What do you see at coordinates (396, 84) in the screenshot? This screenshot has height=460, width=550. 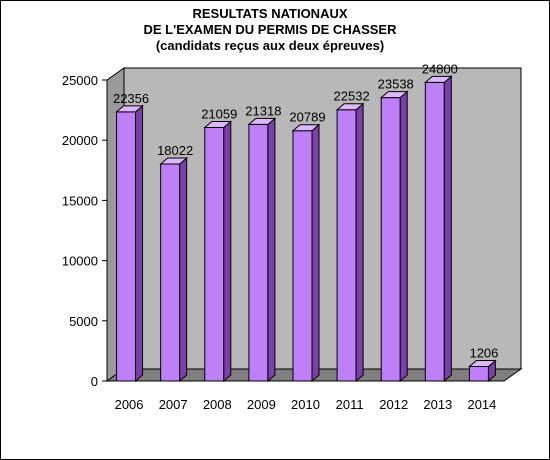 I see `data-label-2012: 23538` at bounding box center [396, 84].